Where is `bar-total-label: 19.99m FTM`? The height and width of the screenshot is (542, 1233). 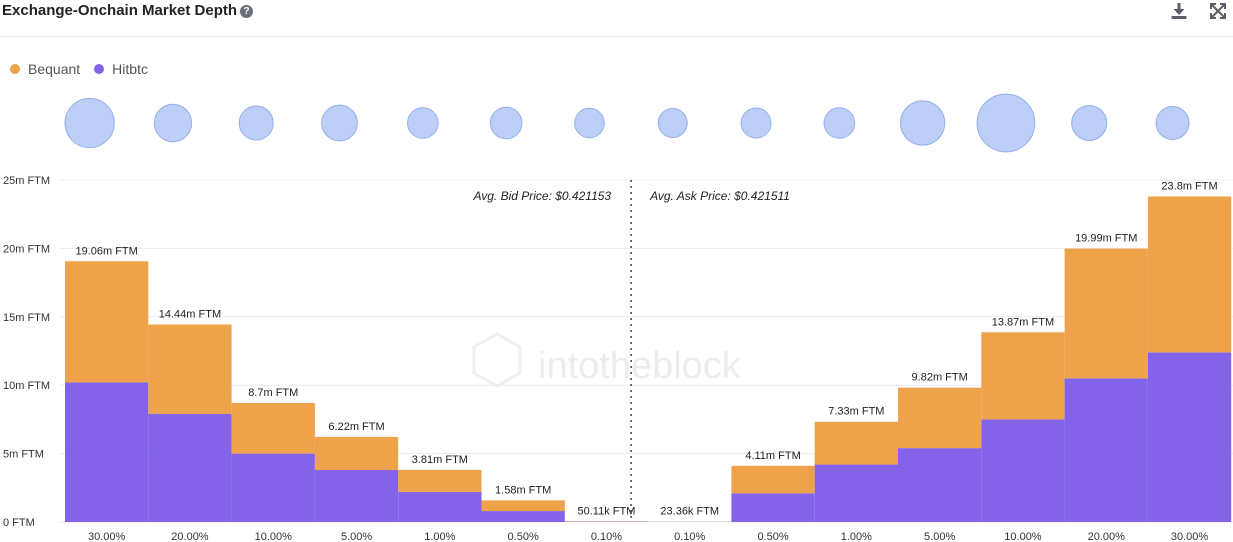
bar-total-label: 19.99m FTM is located at coordinates (1106, 239).